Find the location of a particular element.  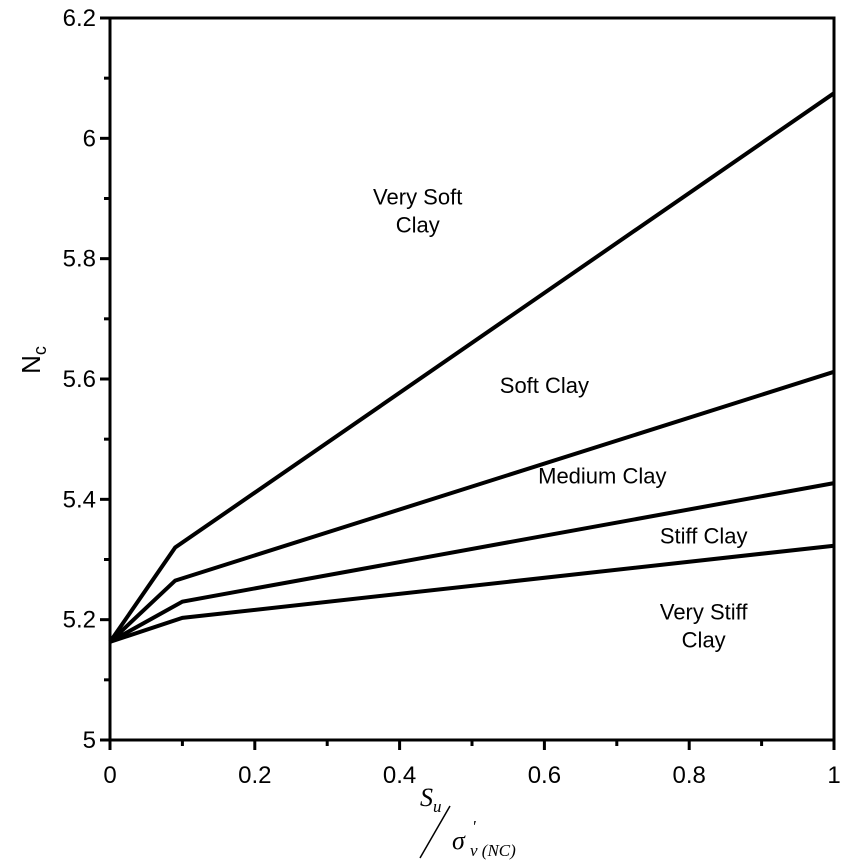

x-axis-denominator: σ is located at coordinates (459, 840).